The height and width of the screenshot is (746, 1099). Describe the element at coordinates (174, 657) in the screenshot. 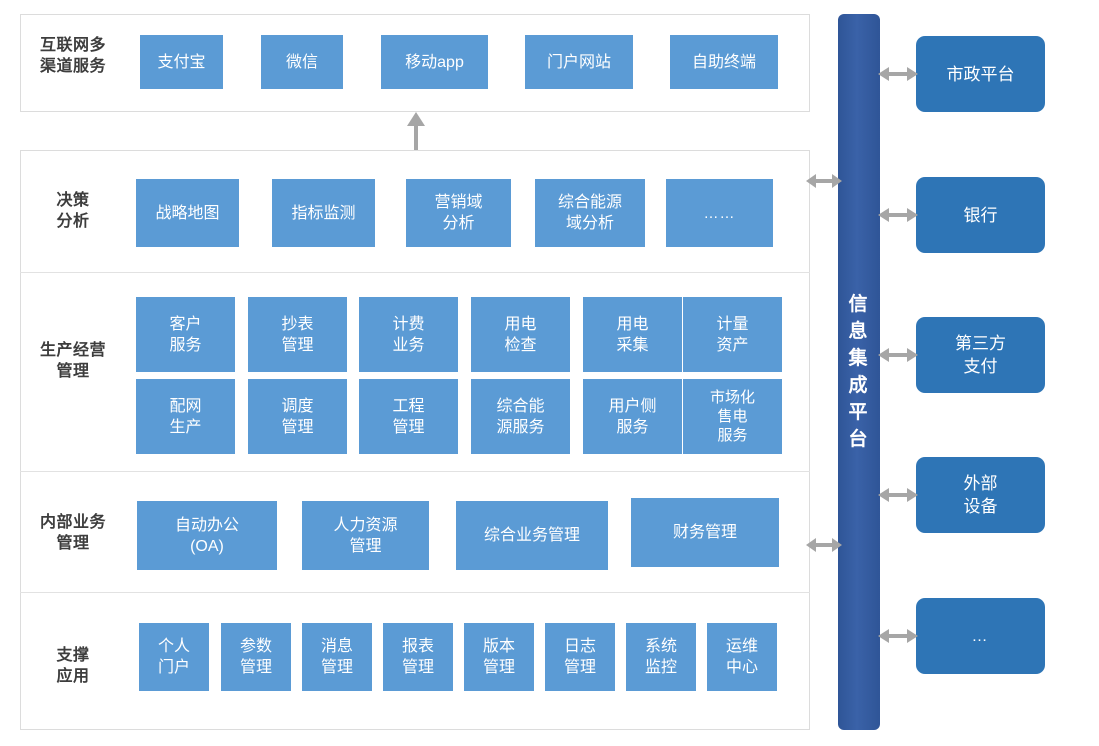

I see `support-tile-personal-portal: 个人 门户` at that location.